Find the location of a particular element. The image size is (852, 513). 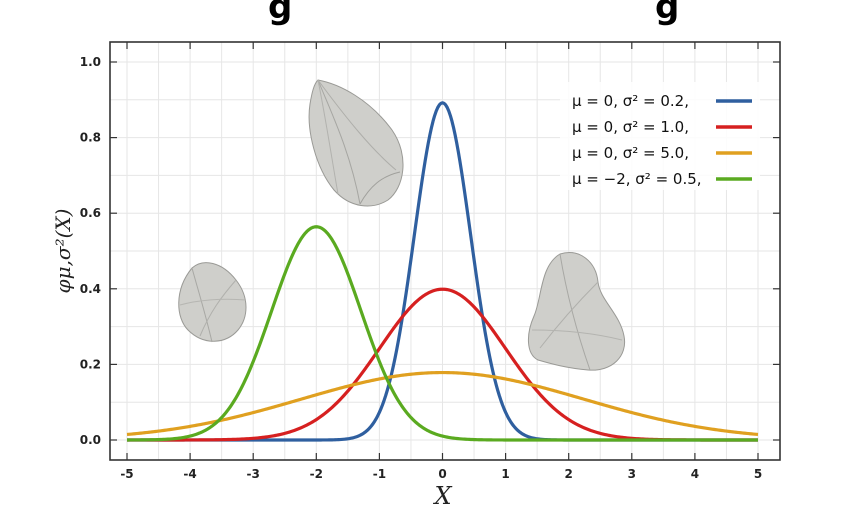

y-tick-label: 0.2 is located at coordinates (90, 364).